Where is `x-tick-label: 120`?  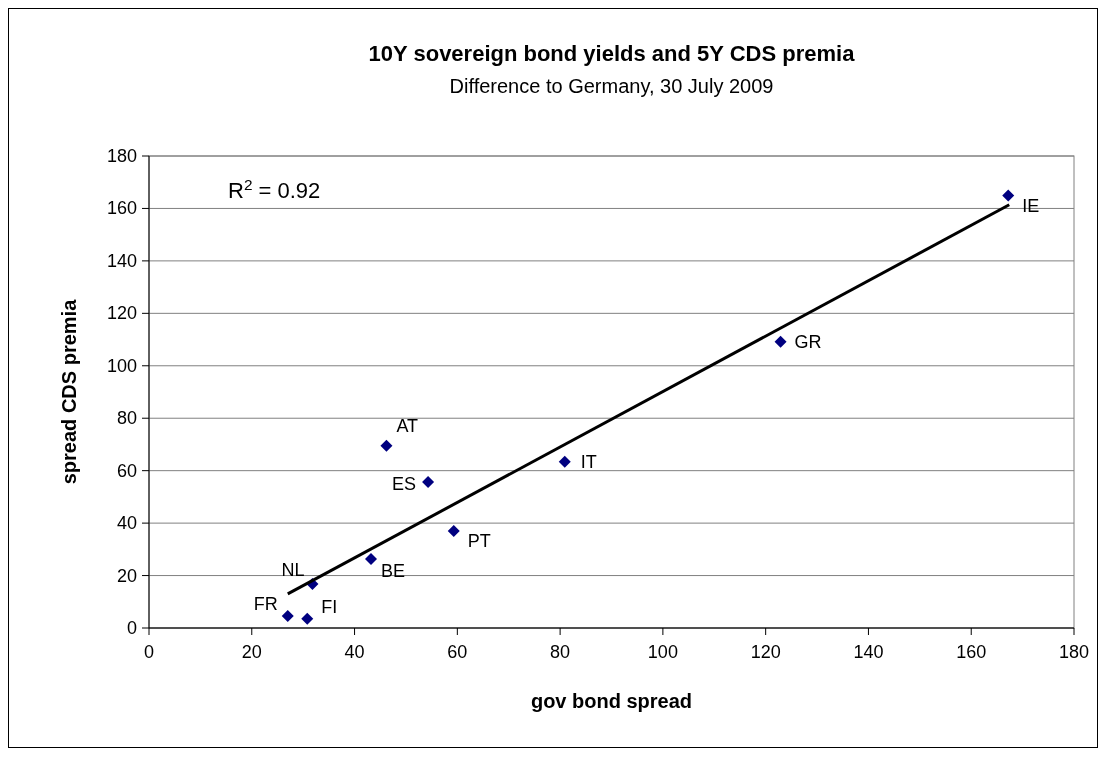
x-tick-label: 120 is located at coordinates (765, 652).